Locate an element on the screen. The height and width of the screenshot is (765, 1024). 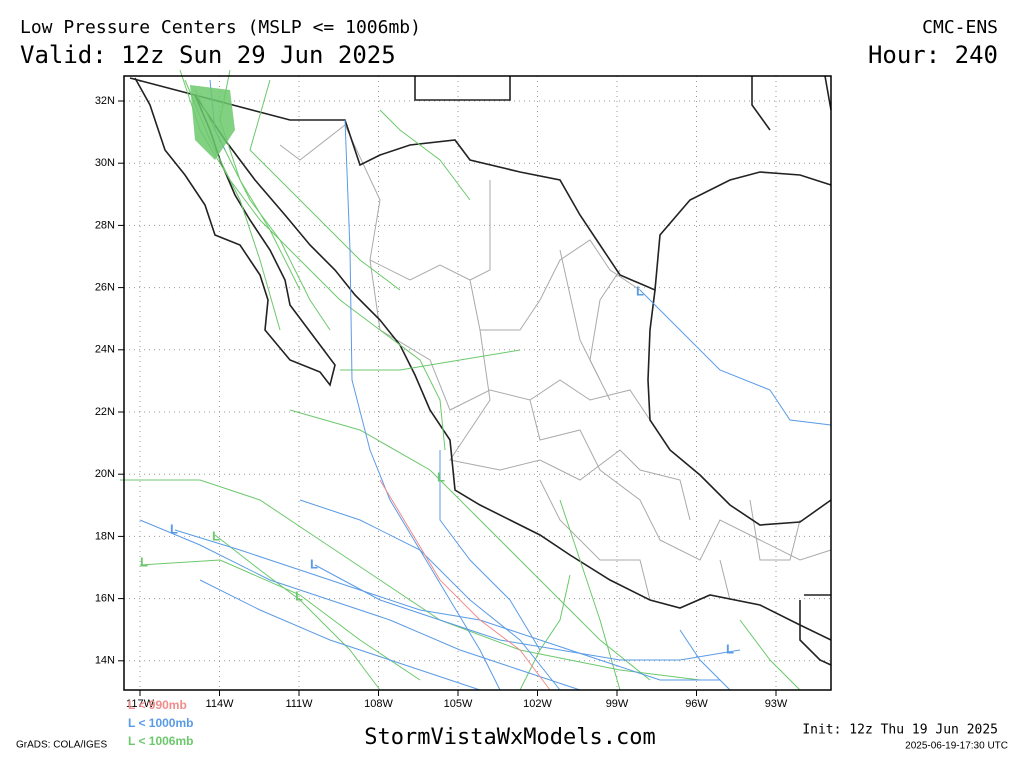
lon-label: 96W is located at coordinates (696, 704).